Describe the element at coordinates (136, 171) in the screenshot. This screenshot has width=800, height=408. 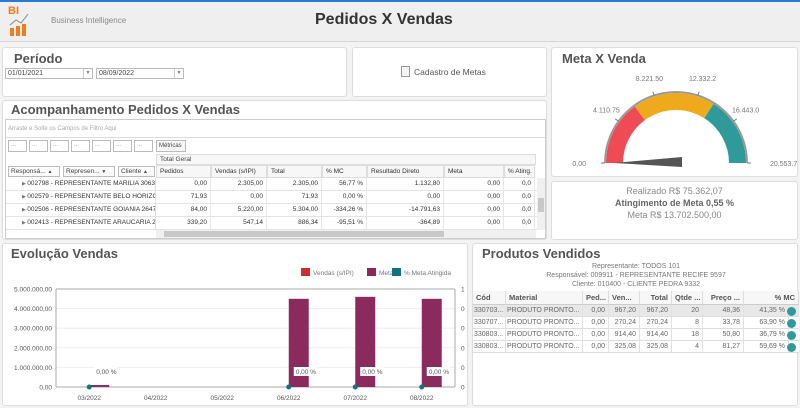
I see `row-header-button: Cliente ▲` at that location.